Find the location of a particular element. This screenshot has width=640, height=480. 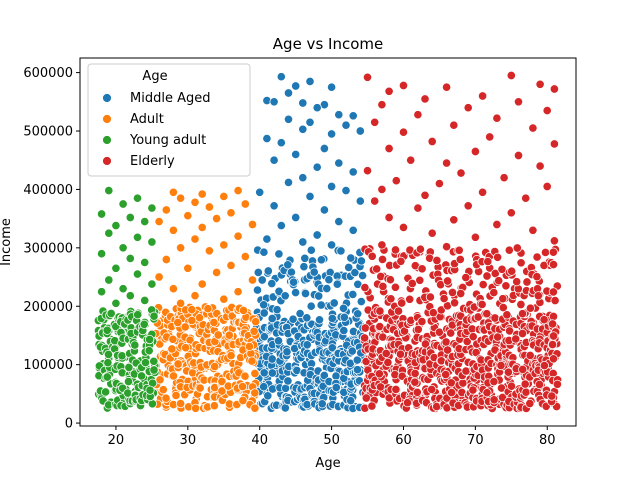

chart-title: Age vs Income is located at coordinates (328, 44).